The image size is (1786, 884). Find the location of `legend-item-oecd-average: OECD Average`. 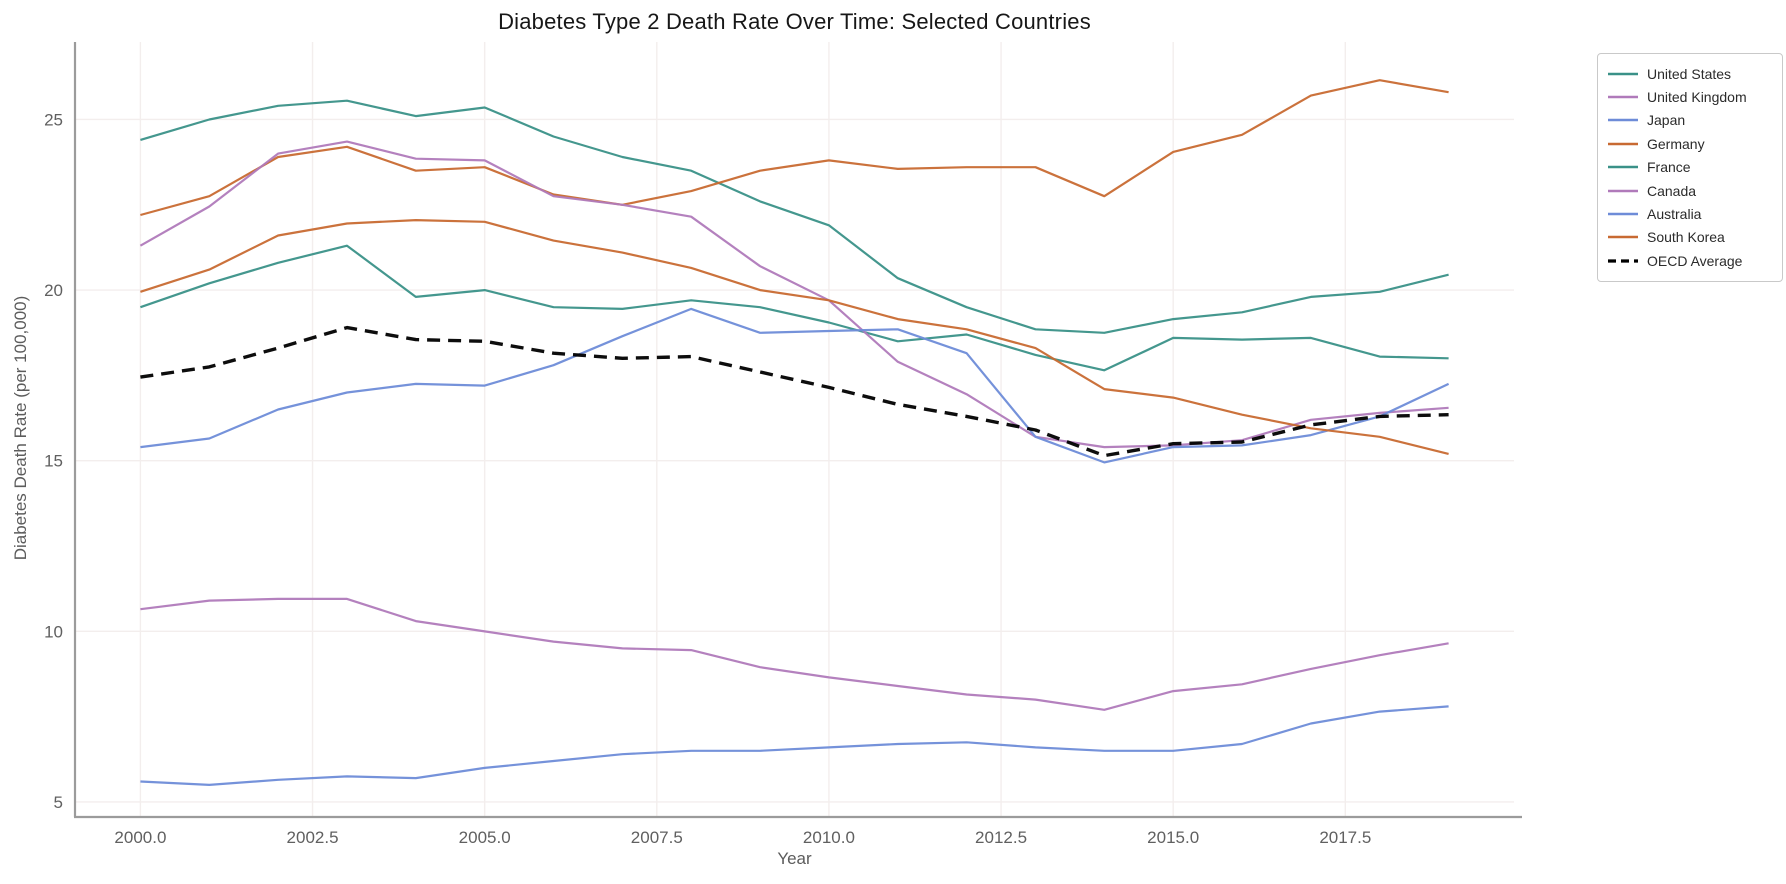

legend-item-oecd-average: OECD Average is located at coordinates (1690, 260).